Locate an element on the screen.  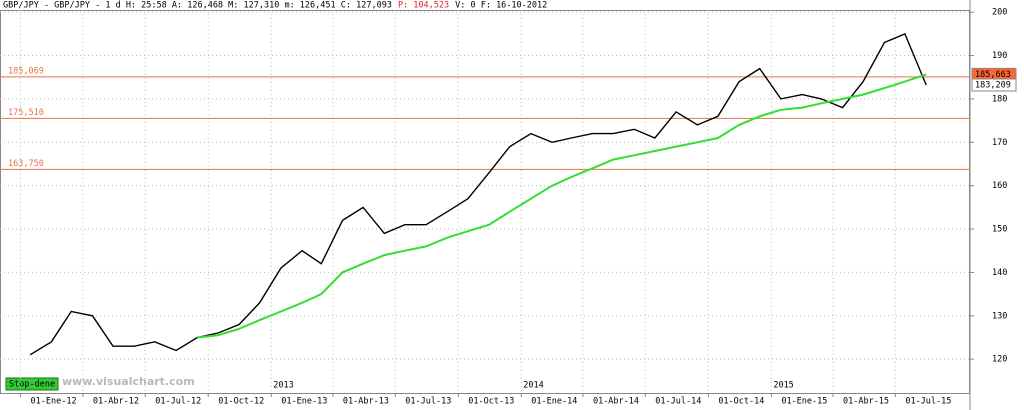
y-tick-label: 200 is located at coordinates (999, 13).